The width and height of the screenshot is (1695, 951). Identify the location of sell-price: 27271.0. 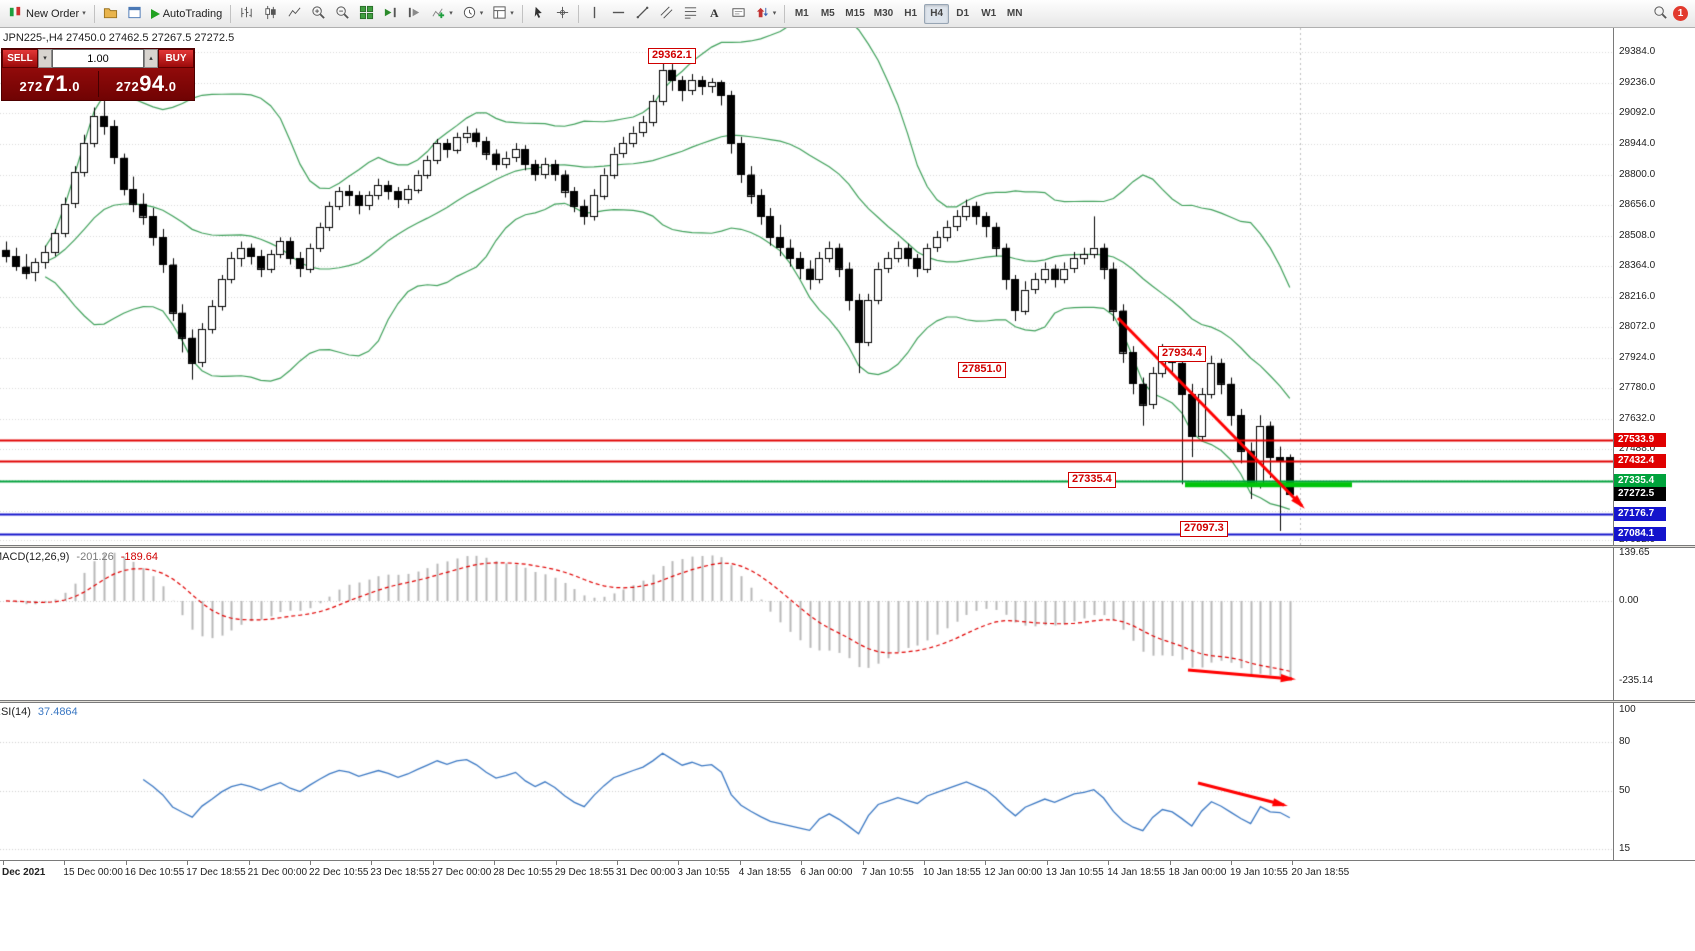
(50, 84).